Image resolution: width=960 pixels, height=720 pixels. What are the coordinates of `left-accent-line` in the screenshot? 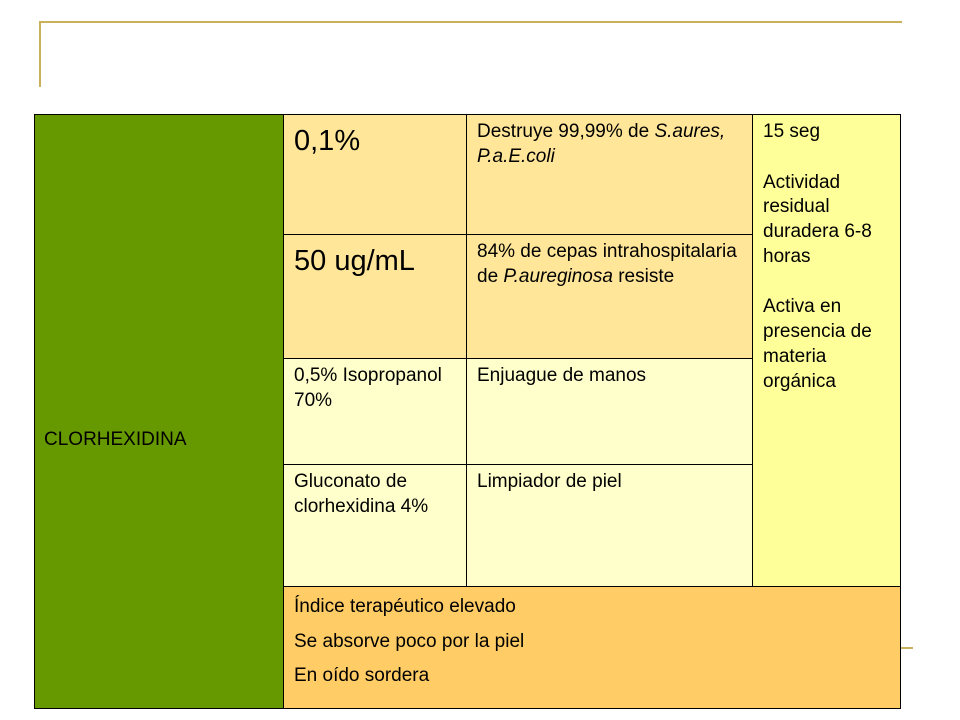 It's located at (40, 54).